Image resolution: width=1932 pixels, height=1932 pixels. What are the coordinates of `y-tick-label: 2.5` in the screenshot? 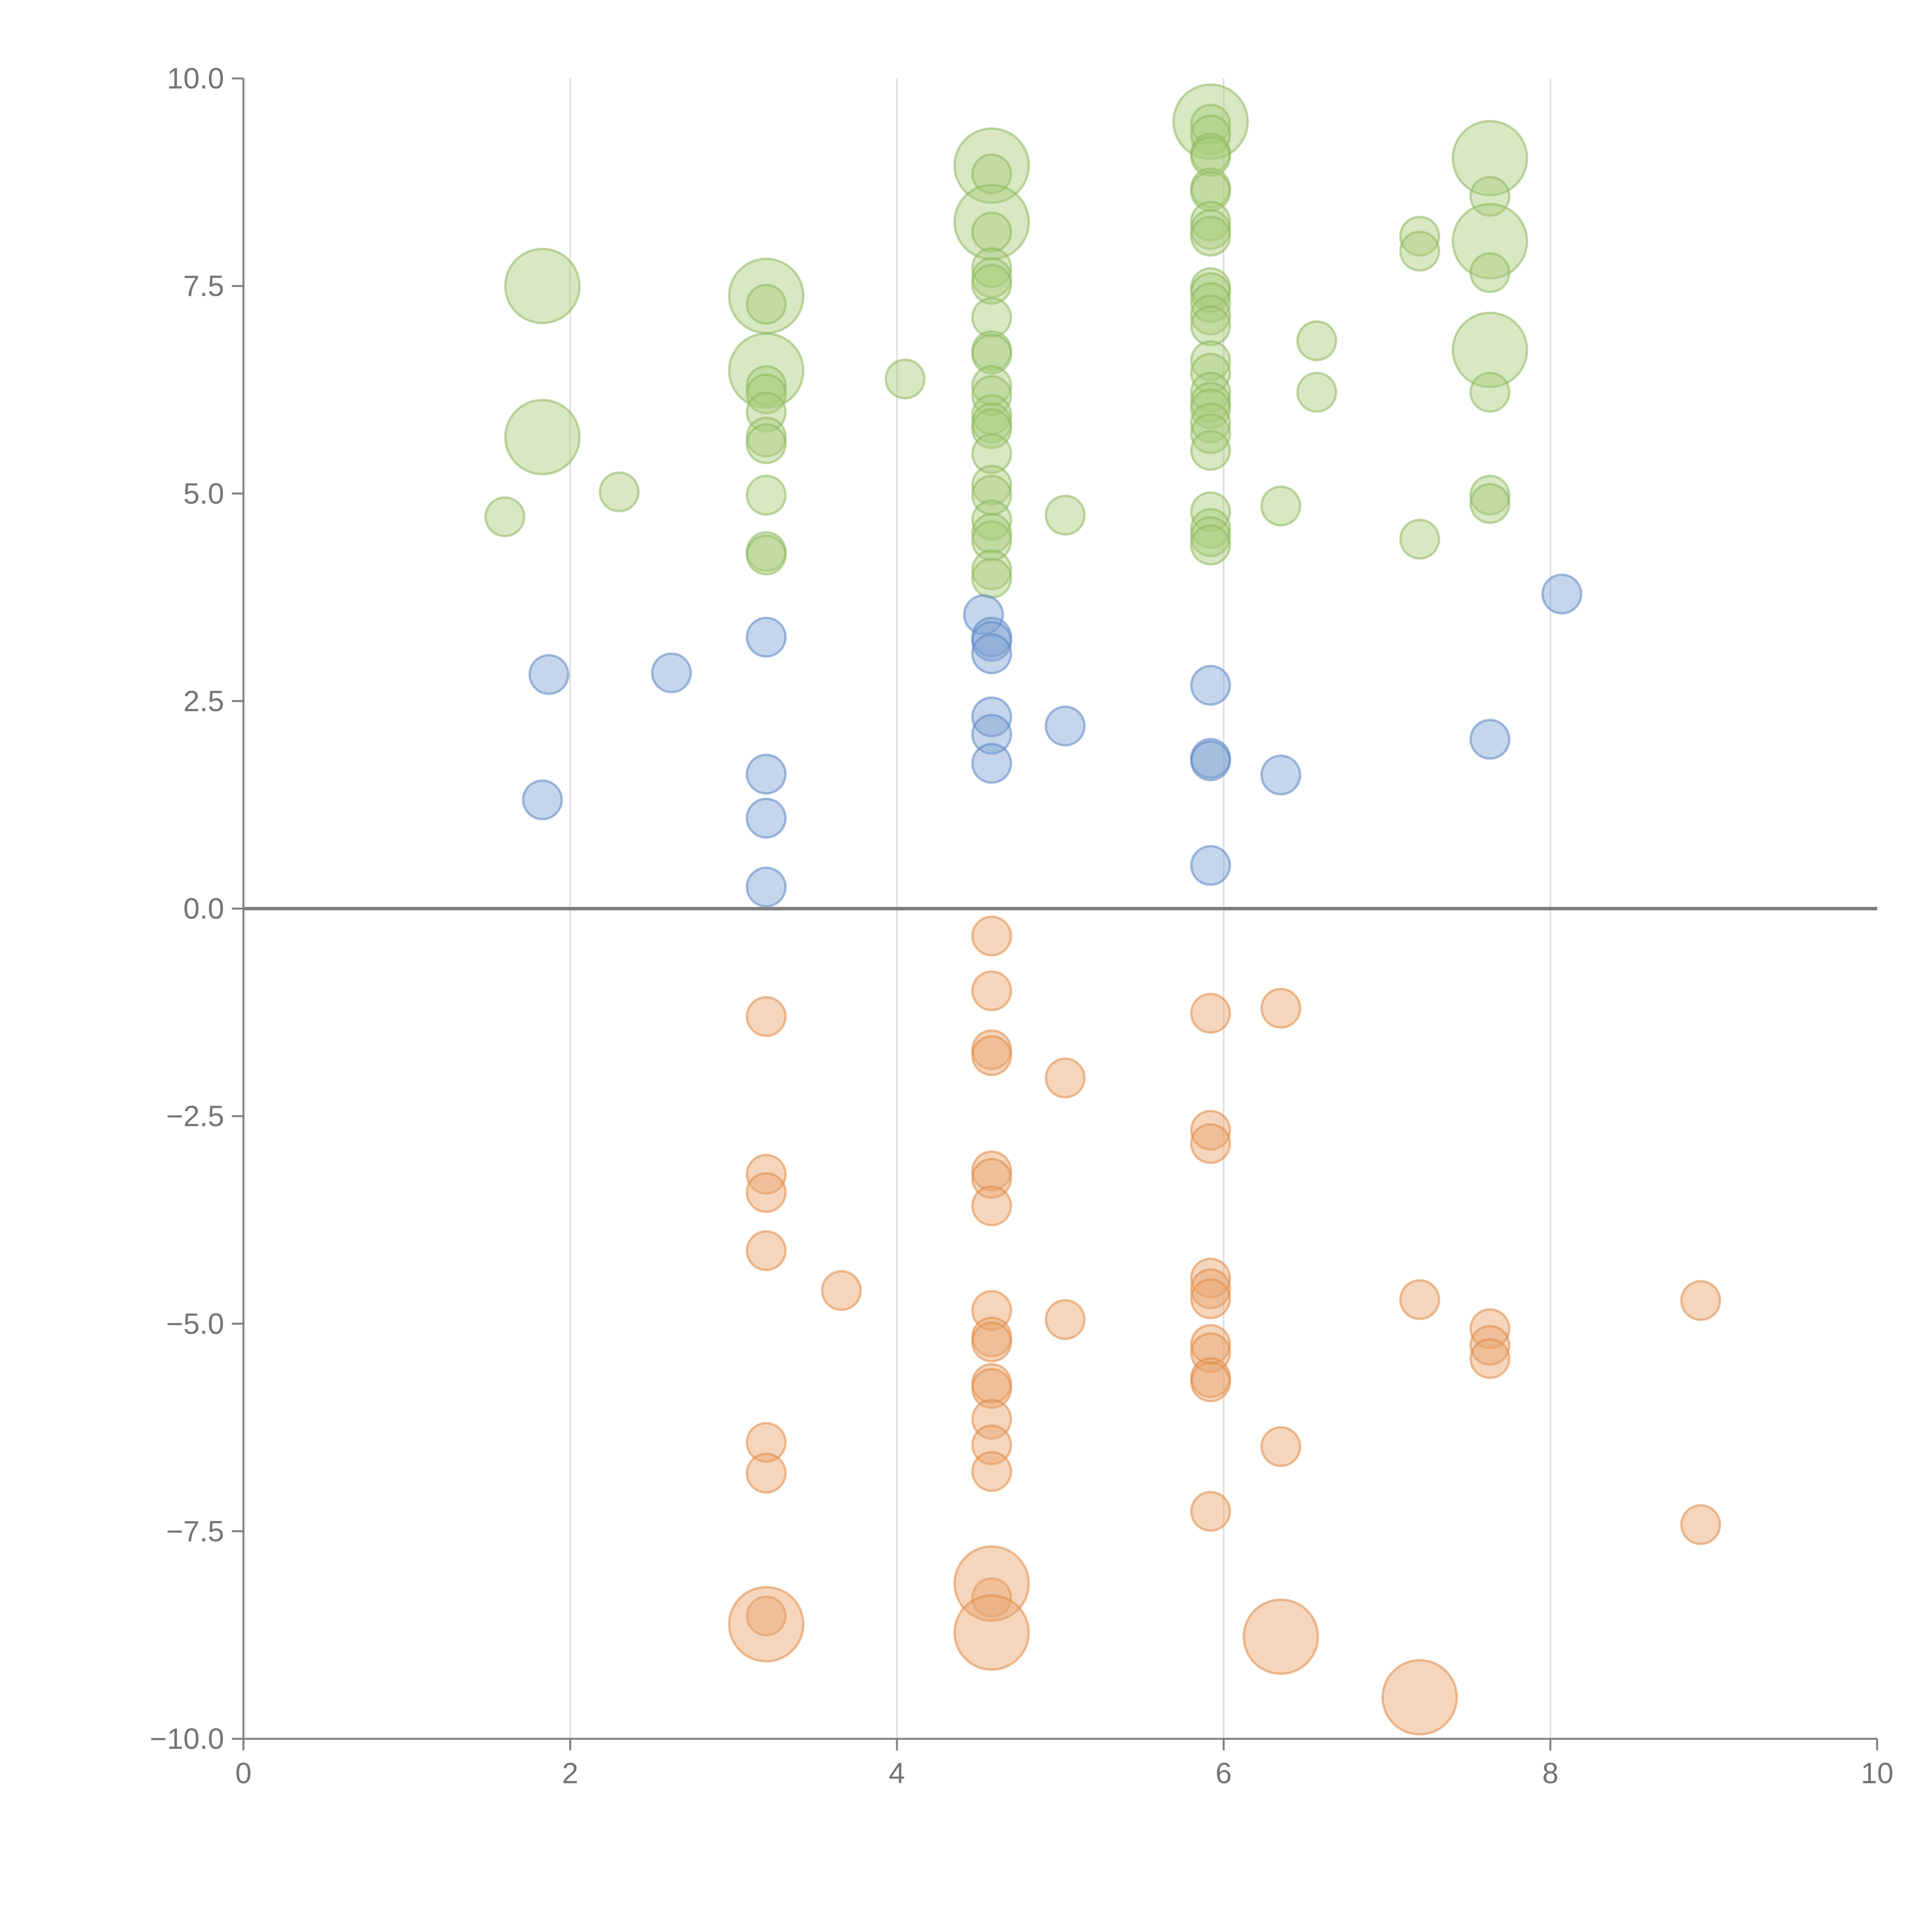 It's located at (204, 702).